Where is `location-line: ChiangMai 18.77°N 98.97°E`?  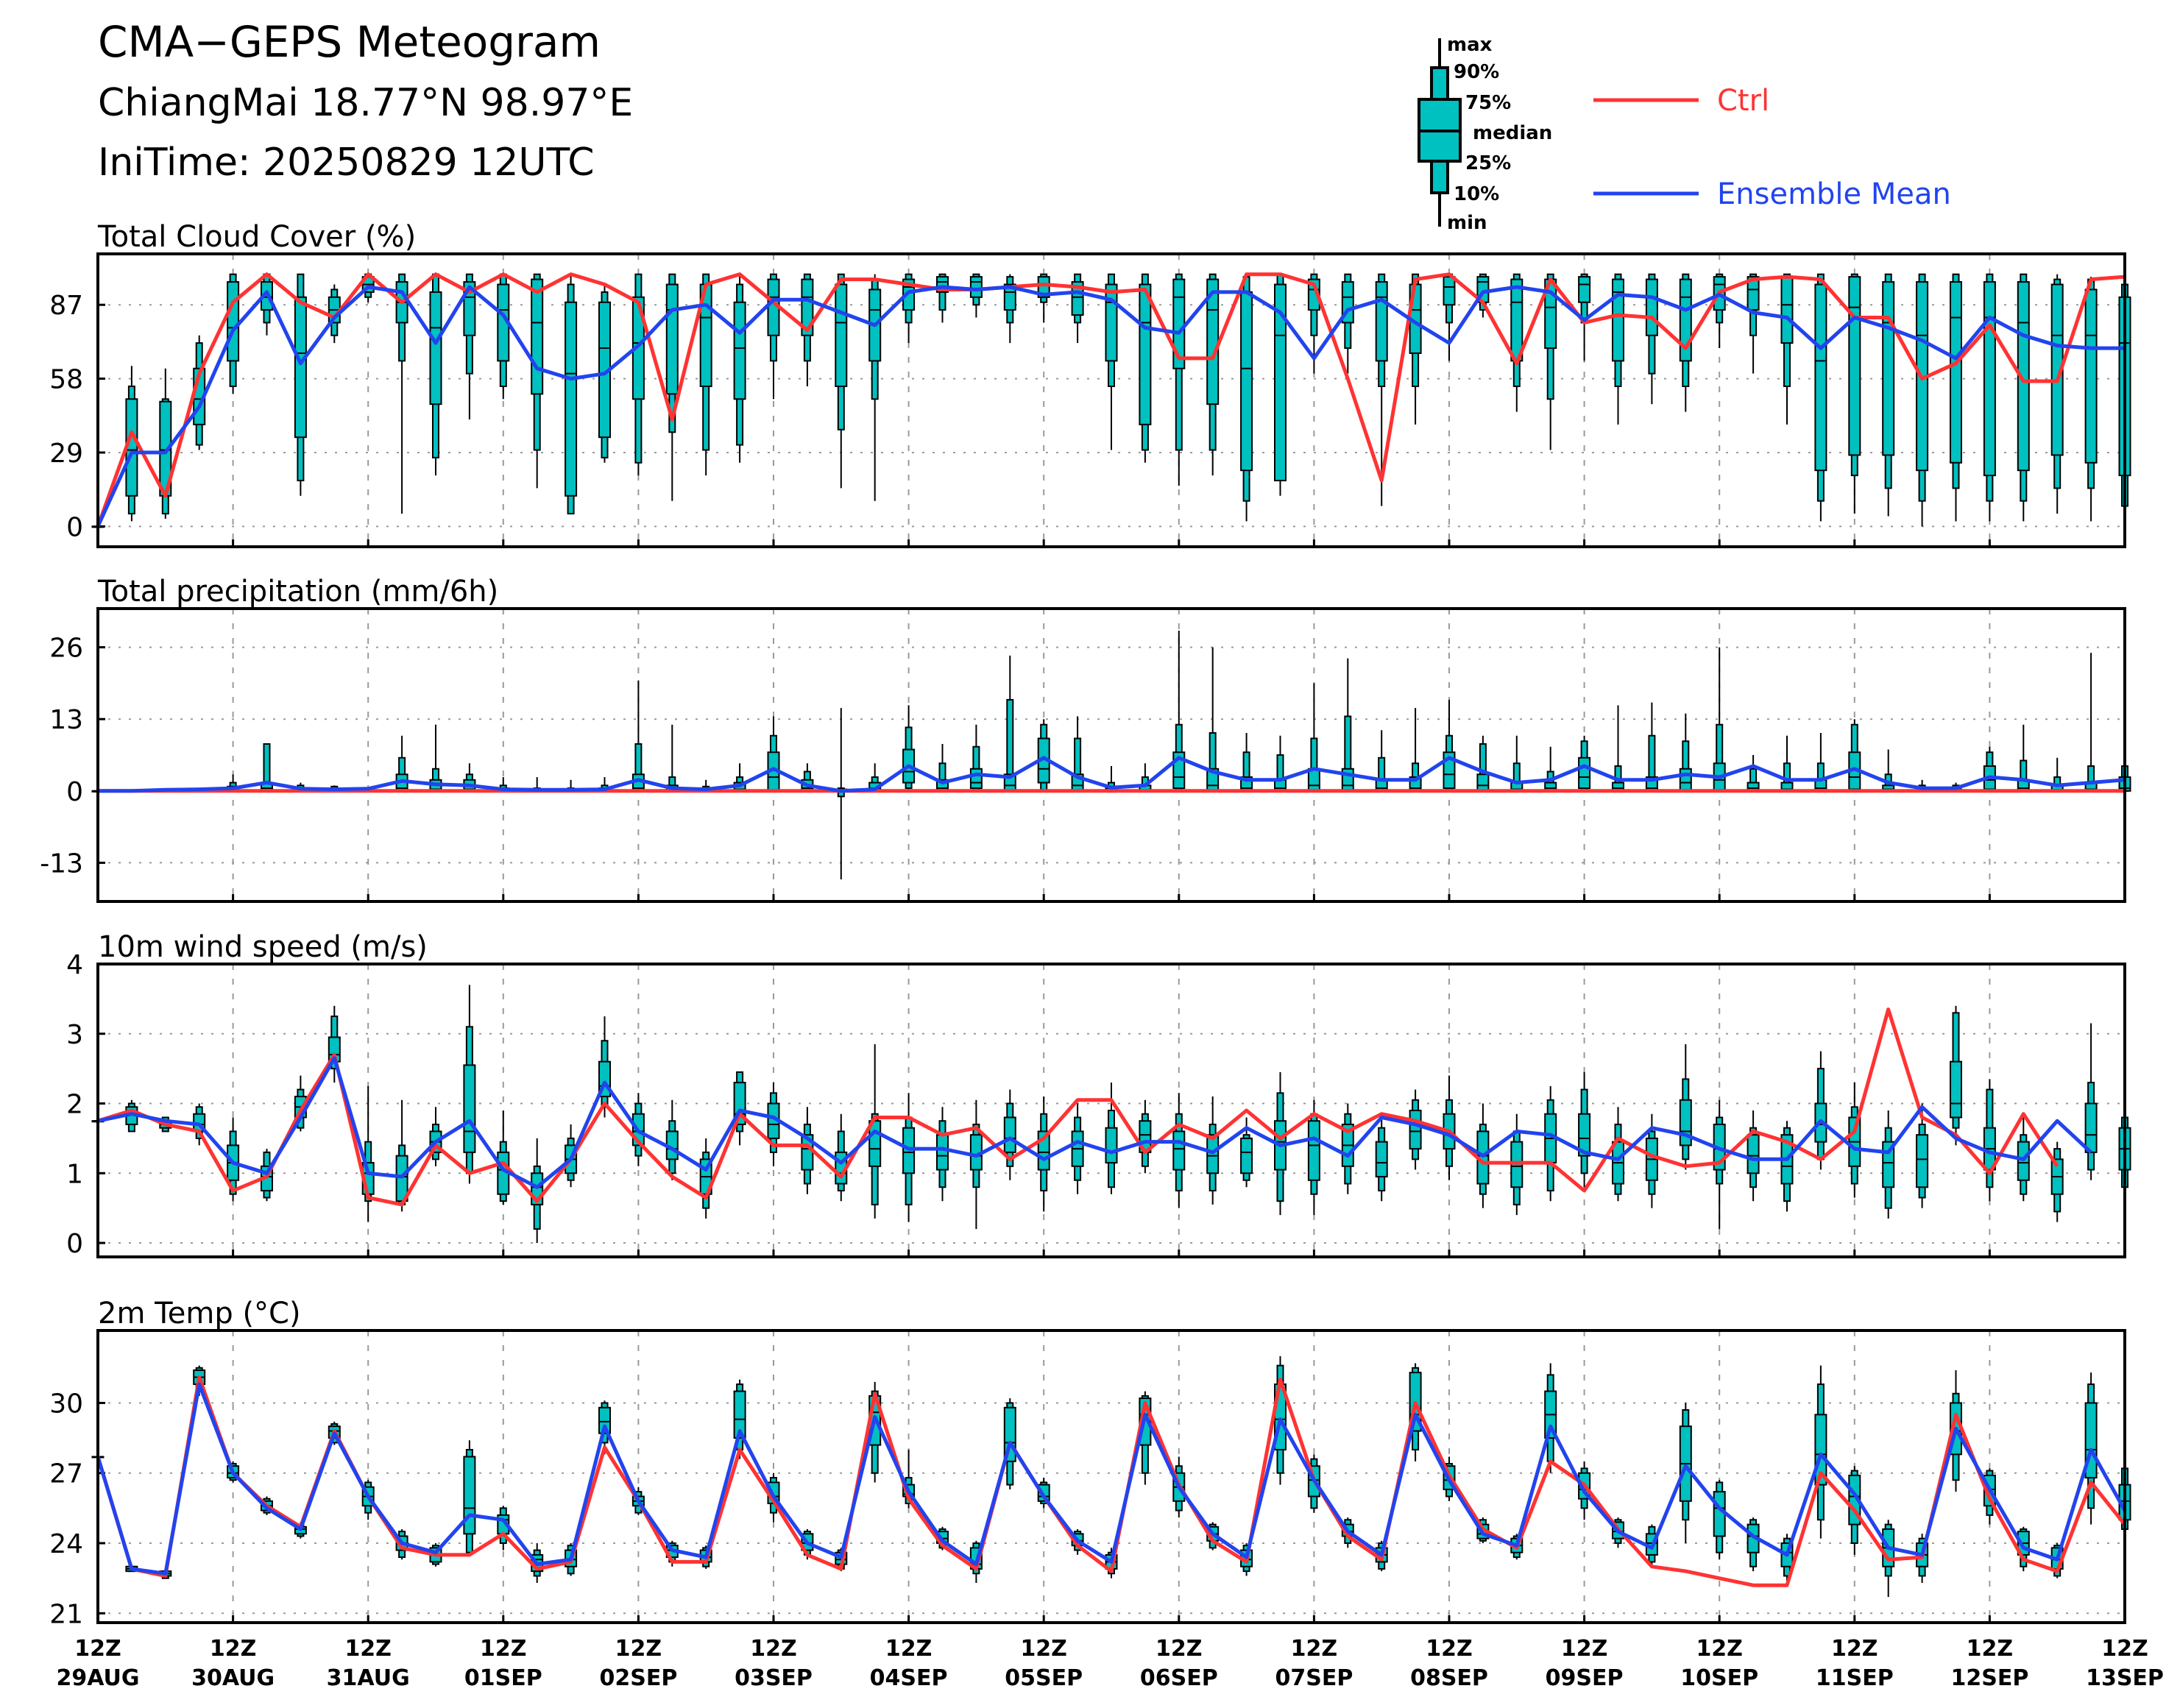 location-line: ChiangMai 18.77°N 98.97°E is located at coordinates (365, 103).